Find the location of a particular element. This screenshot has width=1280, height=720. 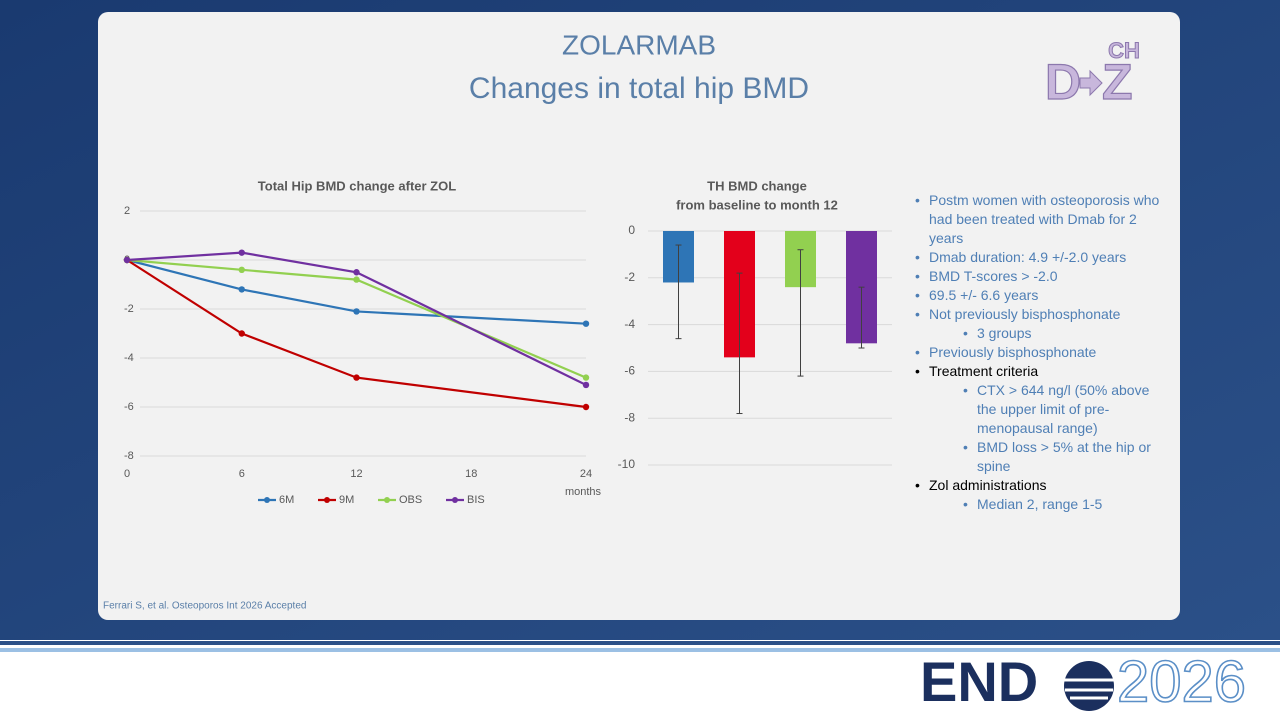

x-tick-label: 6 is located at coordinates (242, 474).